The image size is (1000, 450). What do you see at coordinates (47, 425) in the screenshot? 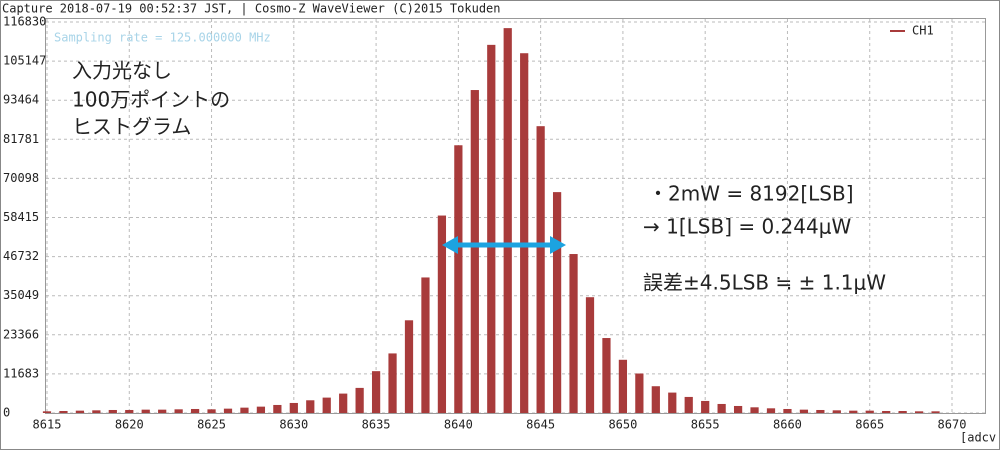
I see `x-tick-label: 8615` at bounding box center [47, 425].